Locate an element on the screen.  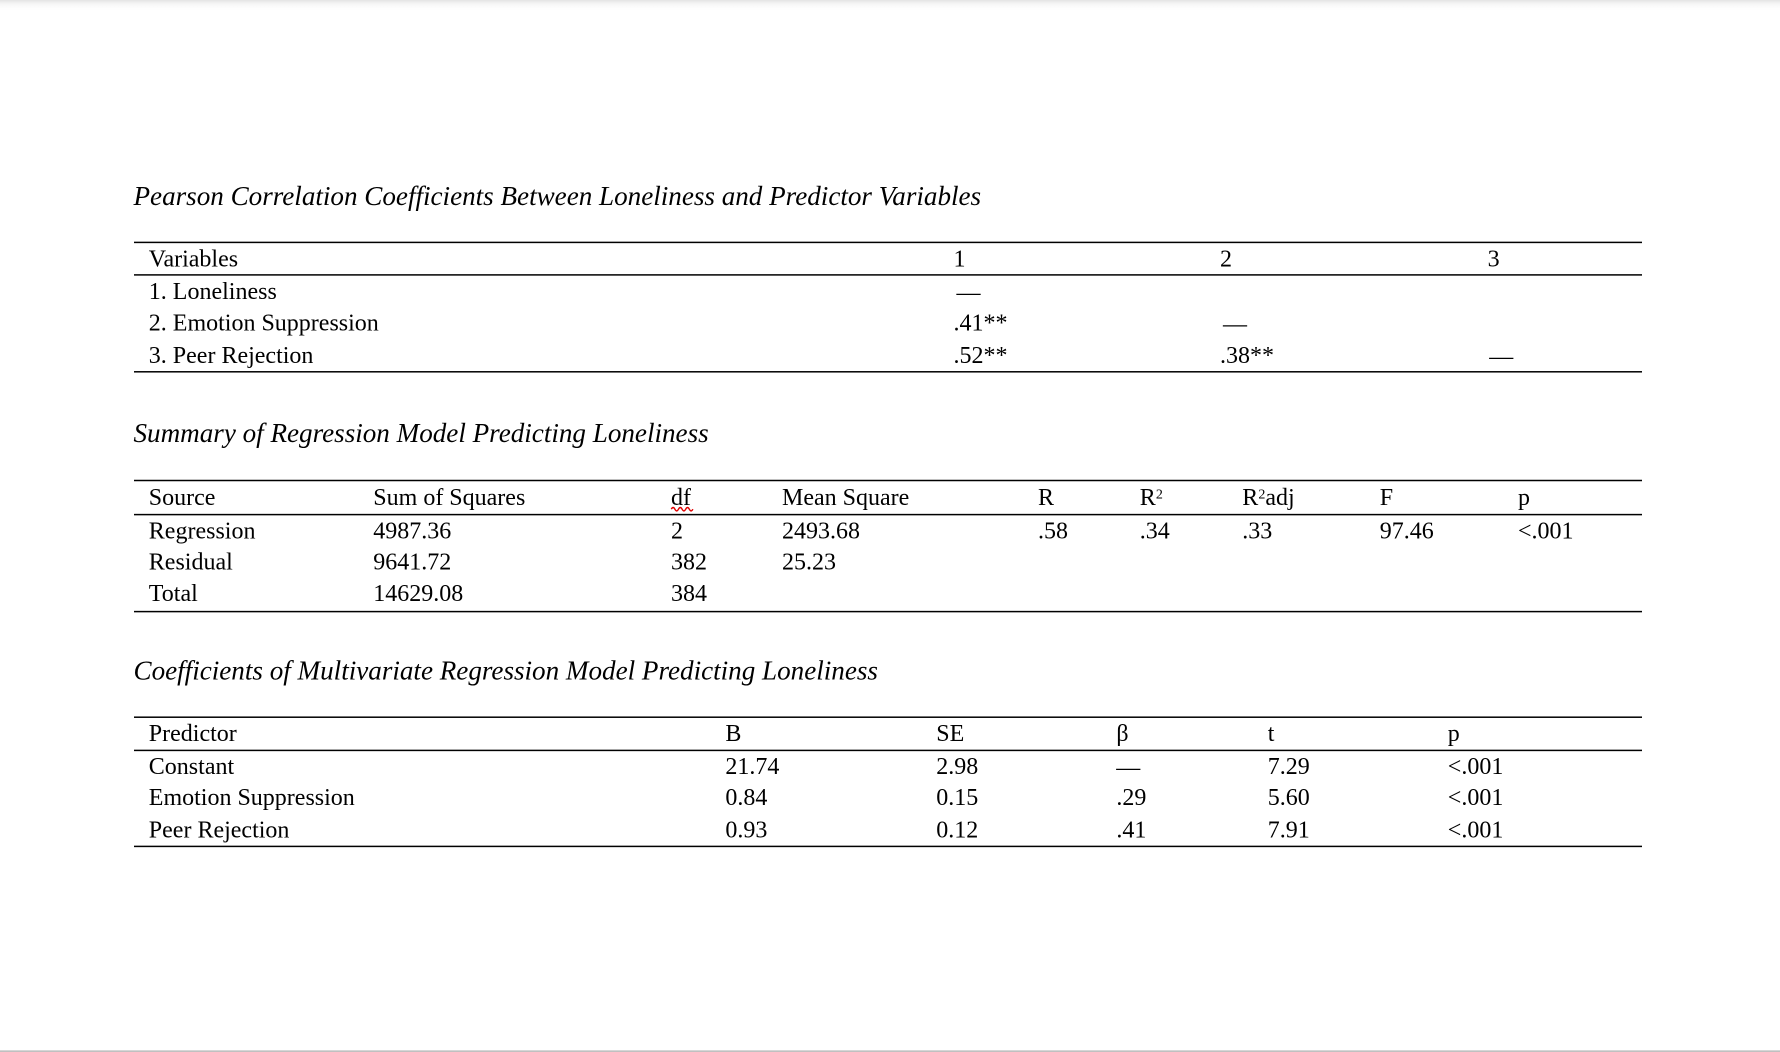
svg-text: Emotion Suppression is located at coordinates (252, 798).